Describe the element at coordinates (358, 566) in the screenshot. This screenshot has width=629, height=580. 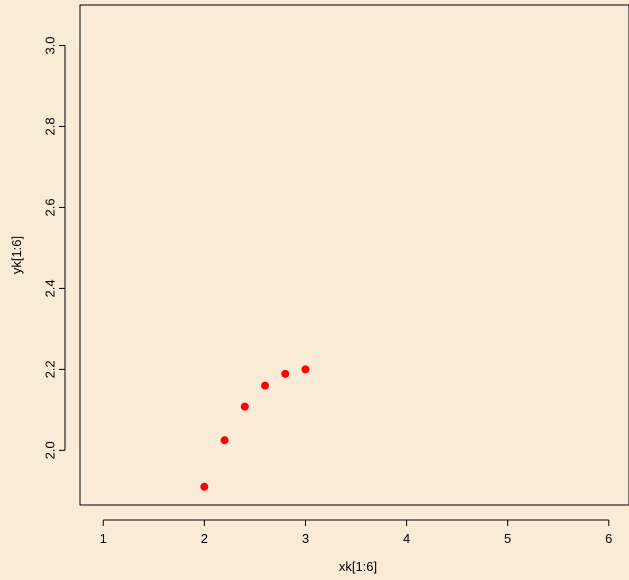
I see `x-axis-title: xk[1:6]` at that location.